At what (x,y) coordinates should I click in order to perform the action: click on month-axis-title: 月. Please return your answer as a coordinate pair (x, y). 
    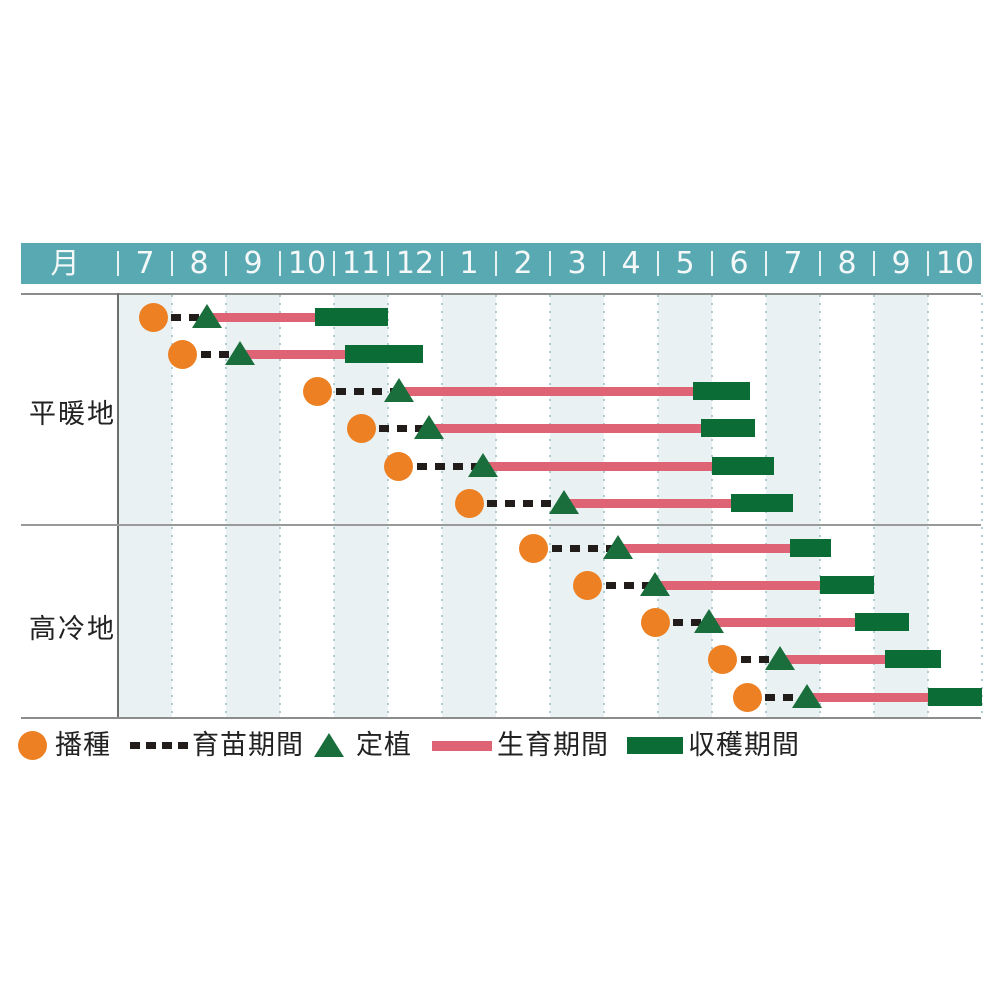
    Looking at the image, I should click on (66, 263).